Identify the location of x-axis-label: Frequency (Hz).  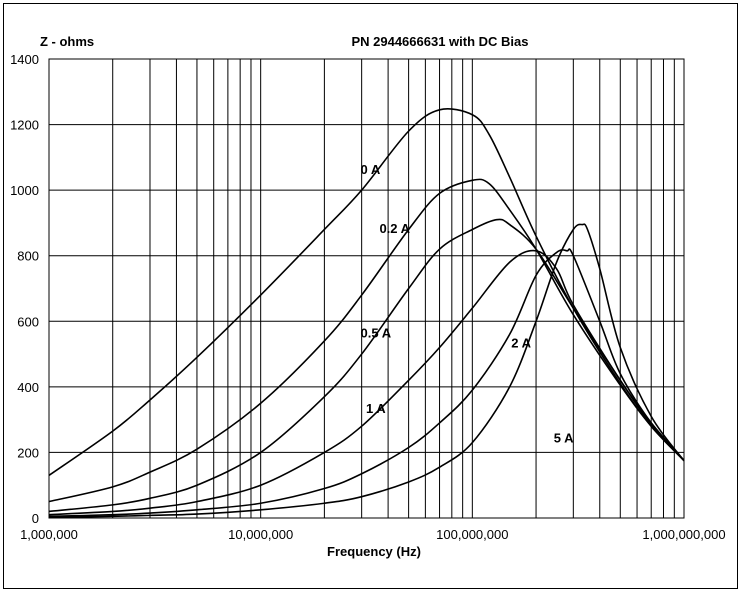
(374, 551).